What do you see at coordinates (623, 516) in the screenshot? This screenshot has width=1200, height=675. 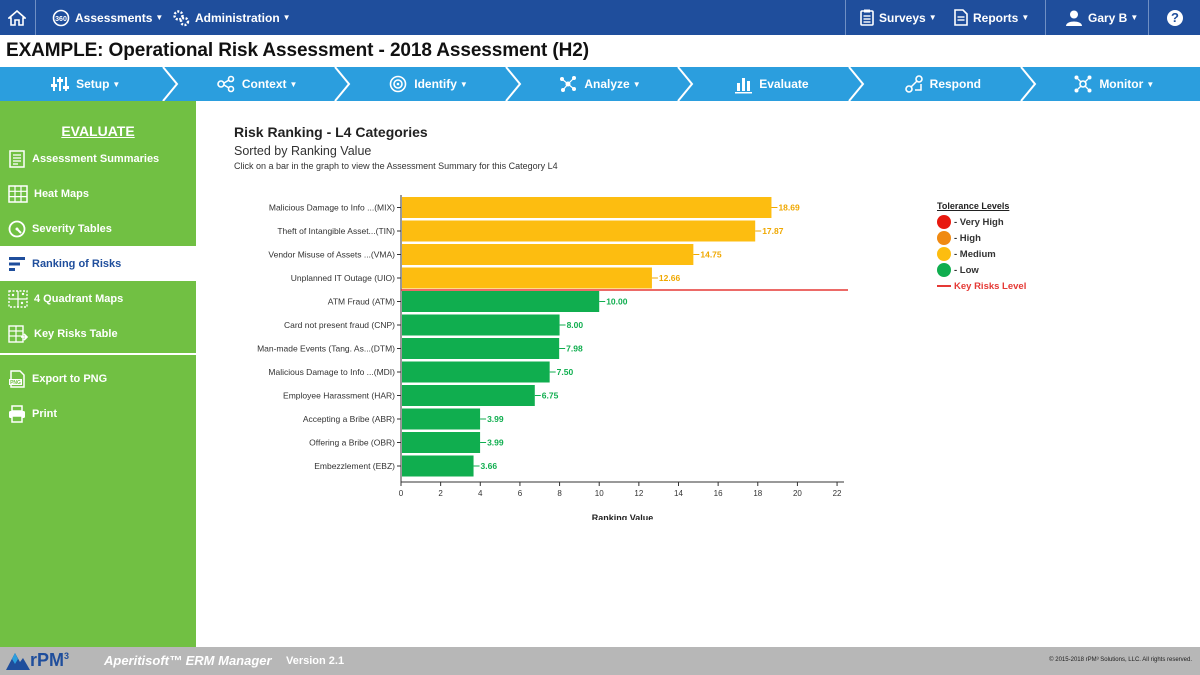 I see `x-axis-label: Ranking Value` at bounding box center [623, 516].